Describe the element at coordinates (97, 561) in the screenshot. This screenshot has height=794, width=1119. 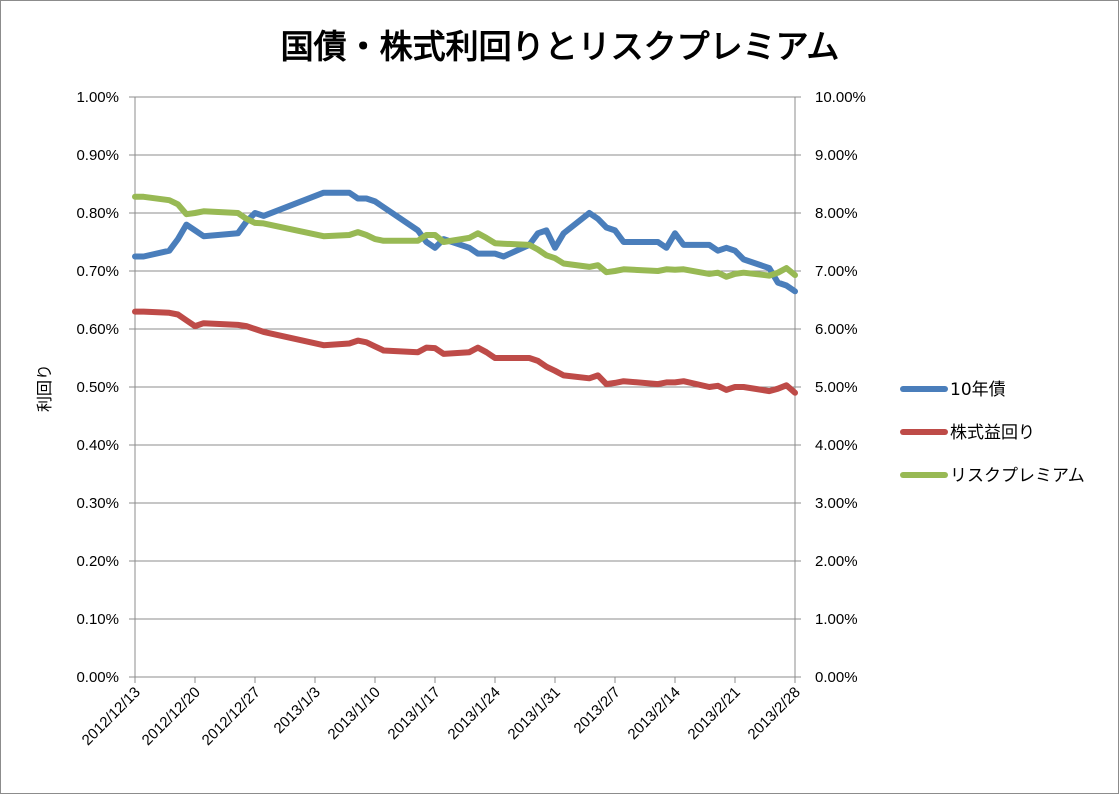
I see `y-tick-label-left: 0.20%` at that location.